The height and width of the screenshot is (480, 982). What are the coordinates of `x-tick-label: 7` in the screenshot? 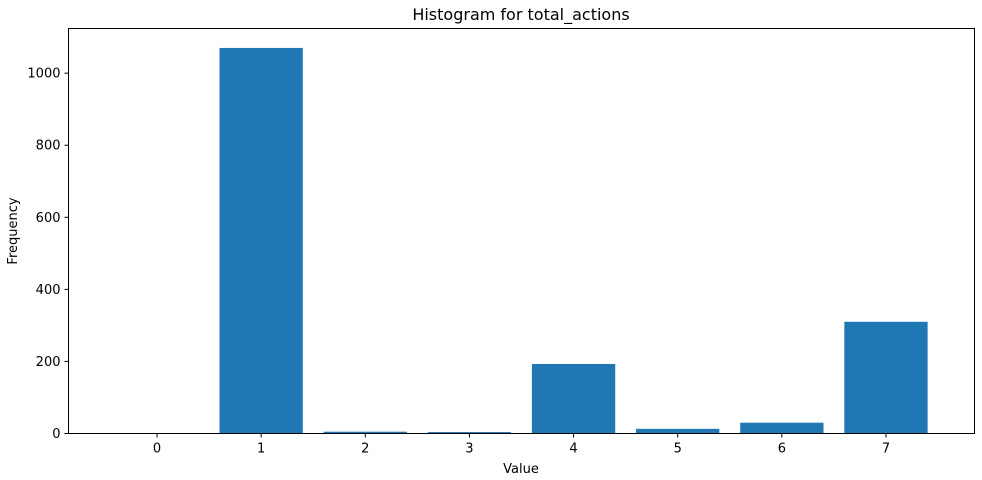 It's located at (886, 449).